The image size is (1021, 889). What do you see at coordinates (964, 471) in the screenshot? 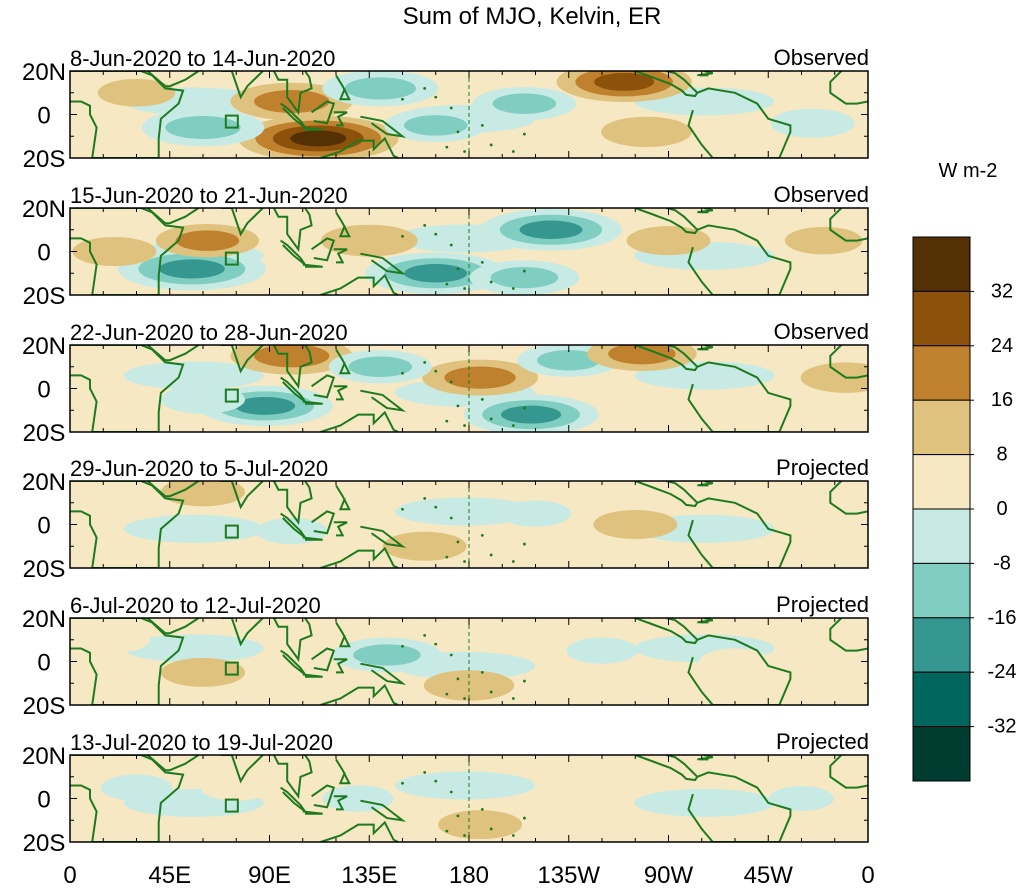
I see `colorbar: W m-2 32 24 16 8 0 -8 -16 -24 -32` at bounding box center [964, 471].